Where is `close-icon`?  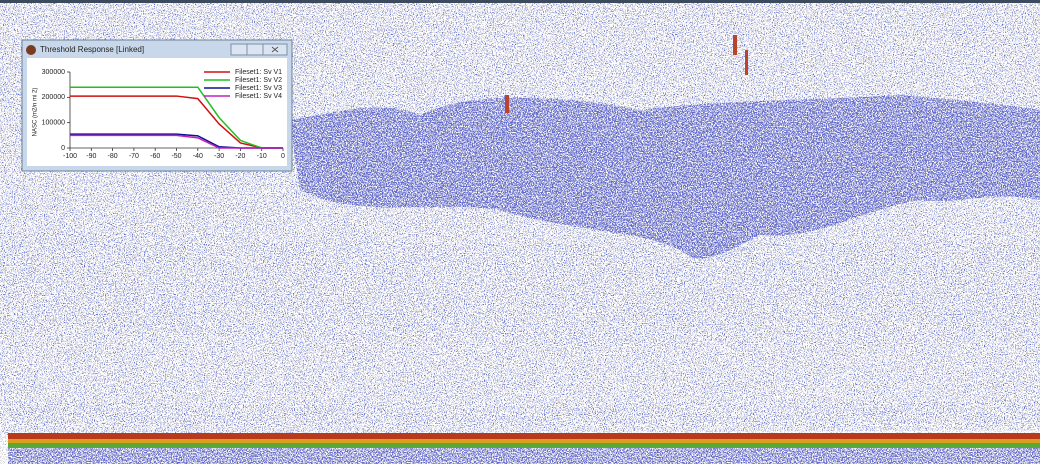 close-icon is located at coordinates (275, 49).